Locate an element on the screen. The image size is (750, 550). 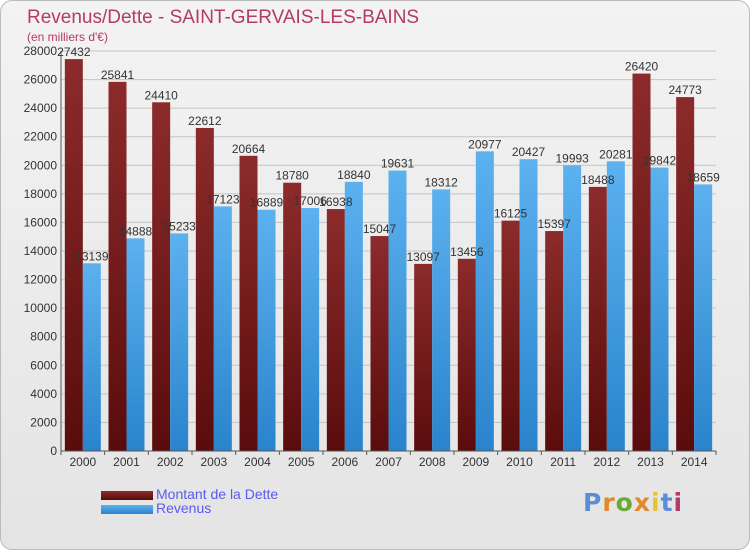
x-tick-label: 2014 is located at coordinates (694, 462).